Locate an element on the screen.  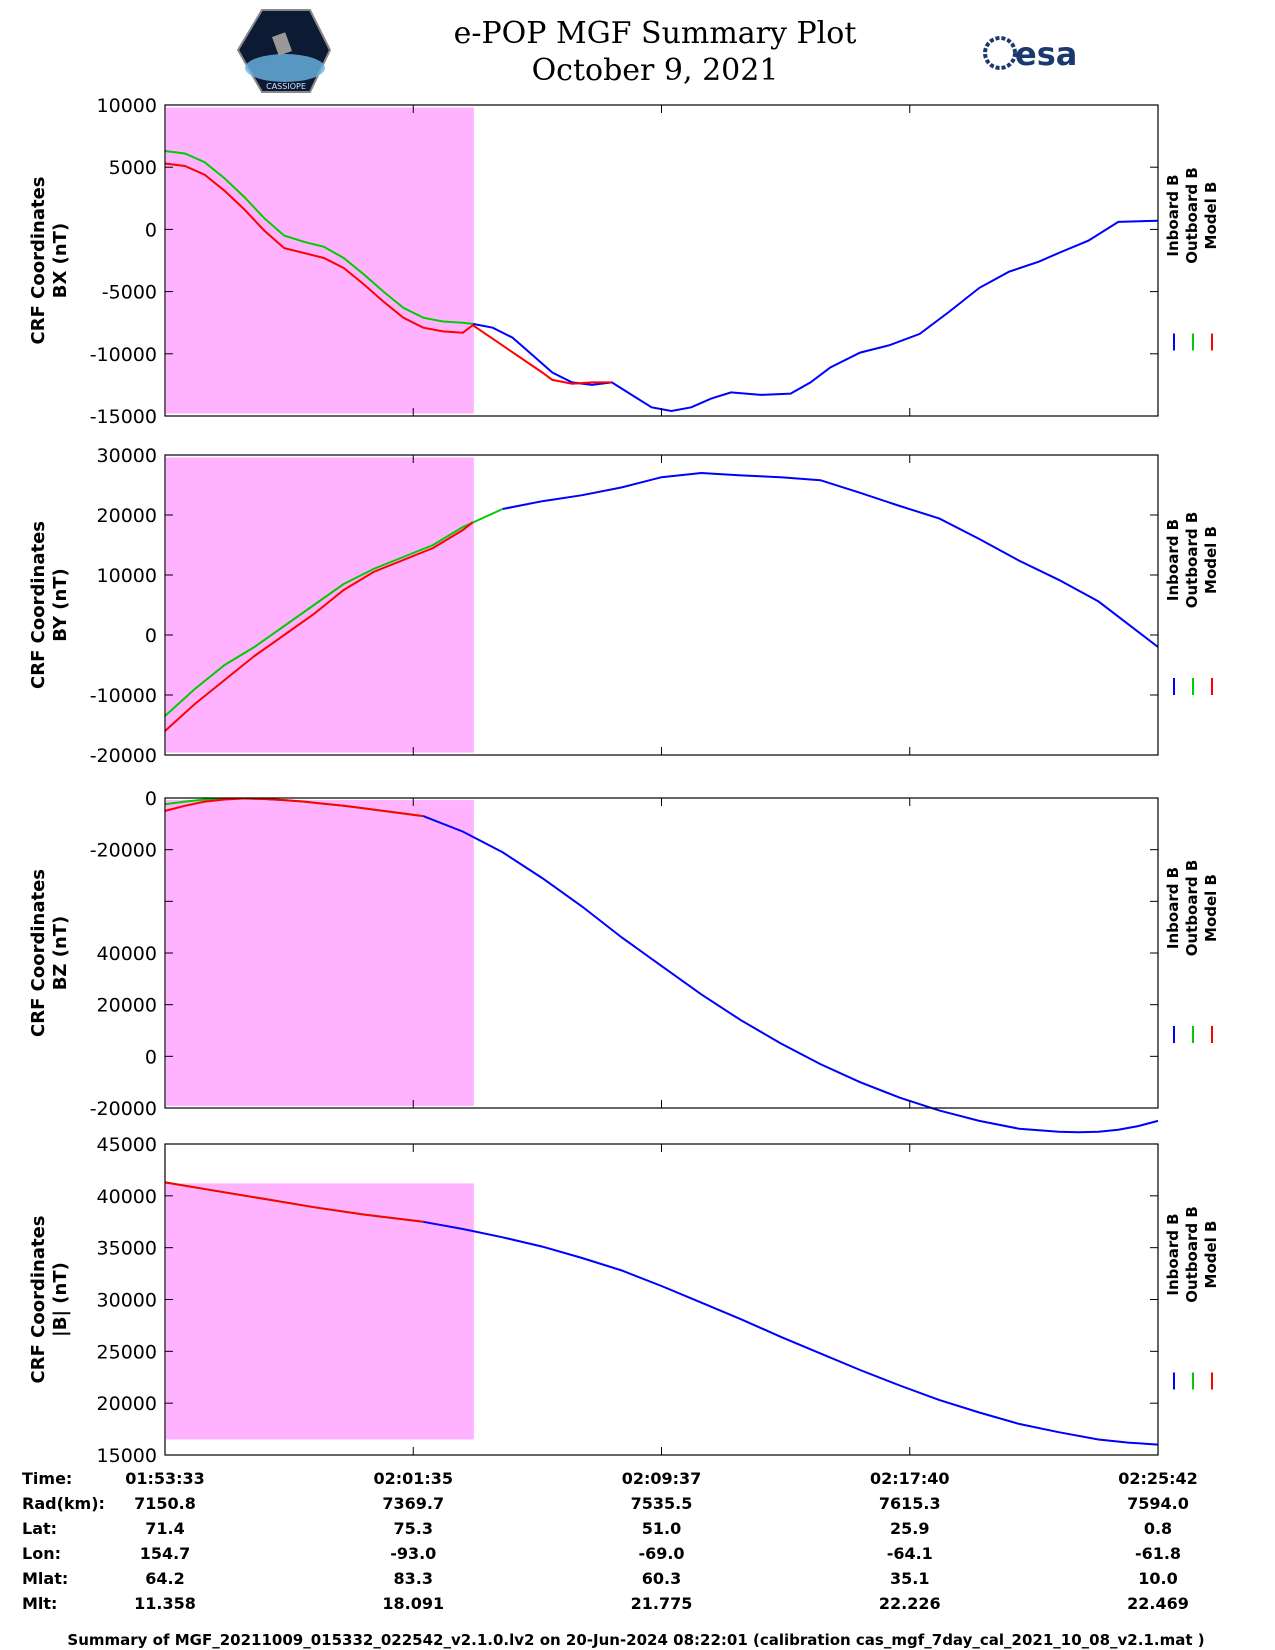
table-row-label: Rad(km): is located at coordinates (63, 1503).